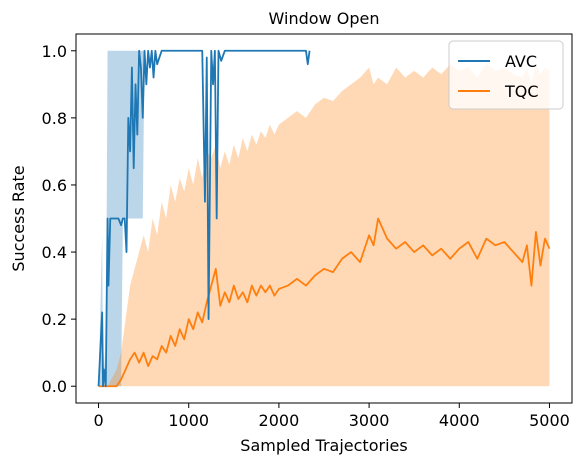 Image resolution: width=582 pixels, height=466 pixels. I want to click on y-axis-ticks: 0.0 0.2 0.4 0.6 0.8 1.0, so click(59, 219).